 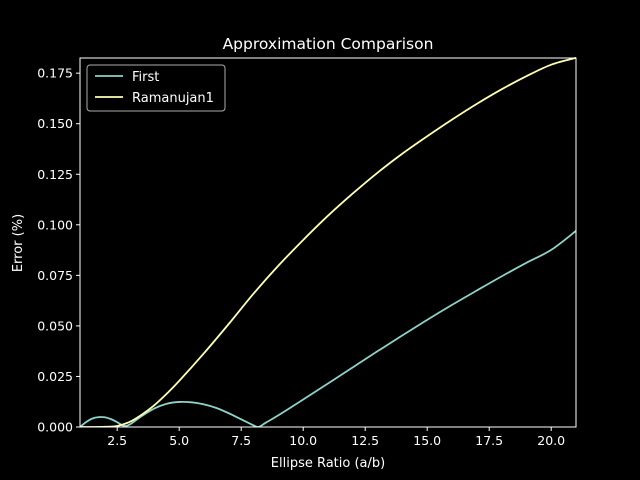 What do you see at coordinates (551, 440) in the screenshot?
I see `x-tick-label: 20.0` at bounding box center [551, 440].